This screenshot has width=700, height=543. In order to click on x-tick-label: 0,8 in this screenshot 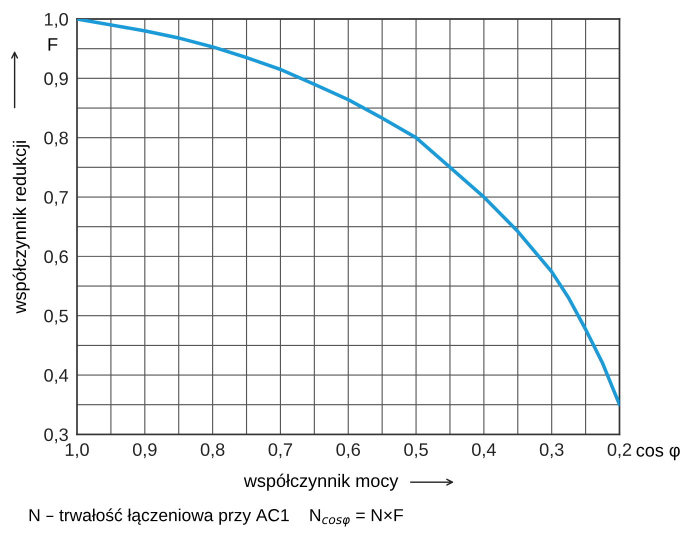, I will do `click(212, 450)`.